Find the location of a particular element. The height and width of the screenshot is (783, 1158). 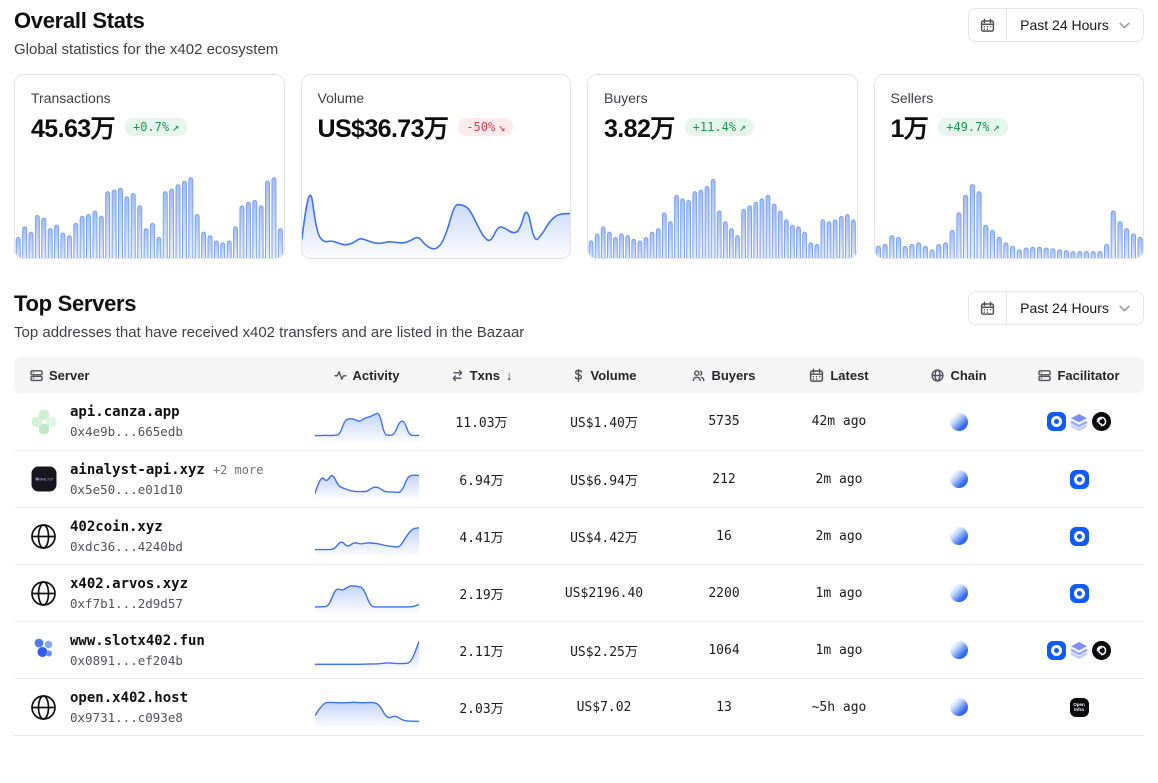

column-label: Buyers is located at coordinates (733, 375).